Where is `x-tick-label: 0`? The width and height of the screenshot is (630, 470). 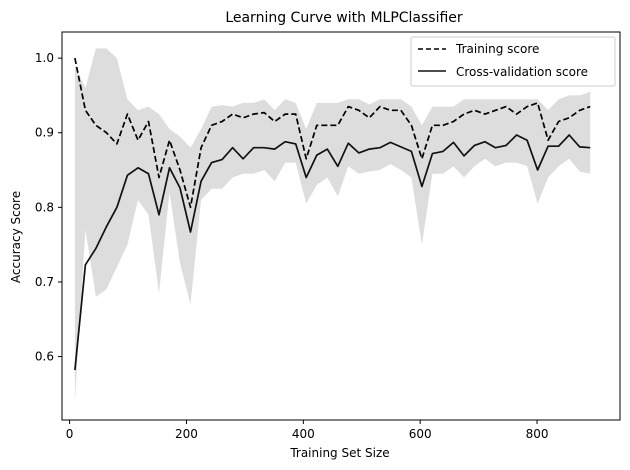
x-tick-label: 0 is located at coordinates (70, 434).